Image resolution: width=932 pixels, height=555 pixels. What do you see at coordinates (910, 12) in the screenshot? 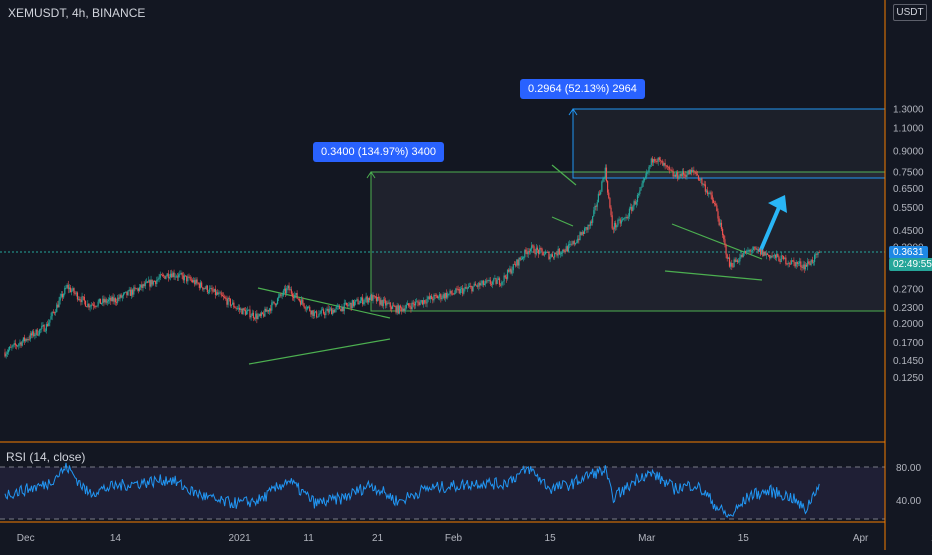
I see `currency-badge: USDT` at bounding box center [910, 12].